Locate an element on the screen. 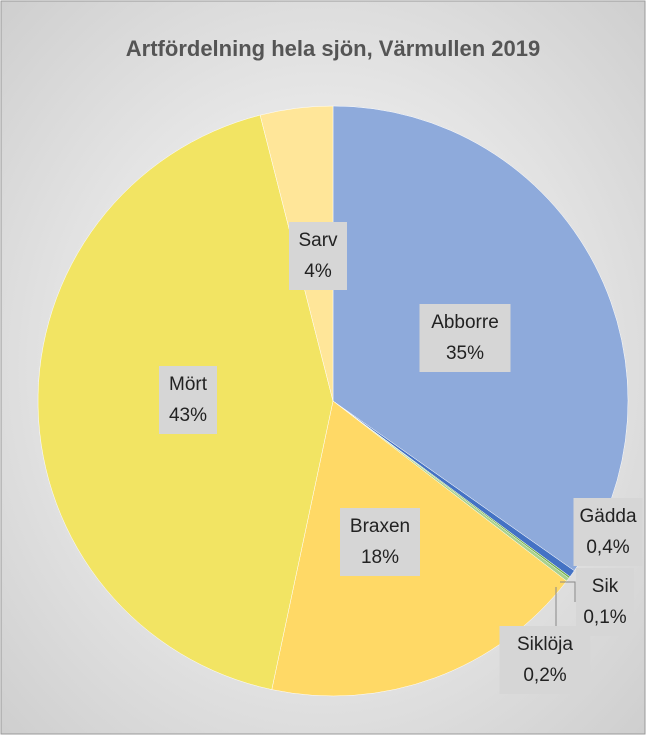 The image size is (646, 740). data-label-value: 0,1% is located at coordinates (604, 617).